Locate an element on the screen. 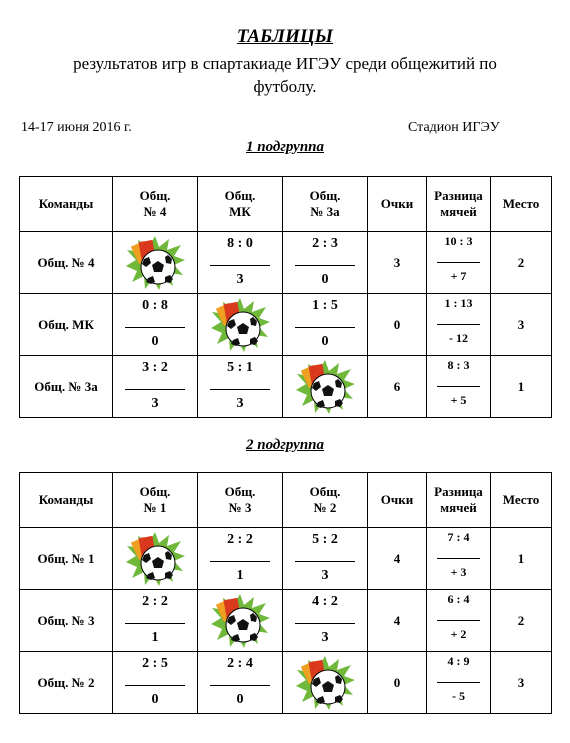  team-name: Общ. № 1 is located at coordinates (66, 558).